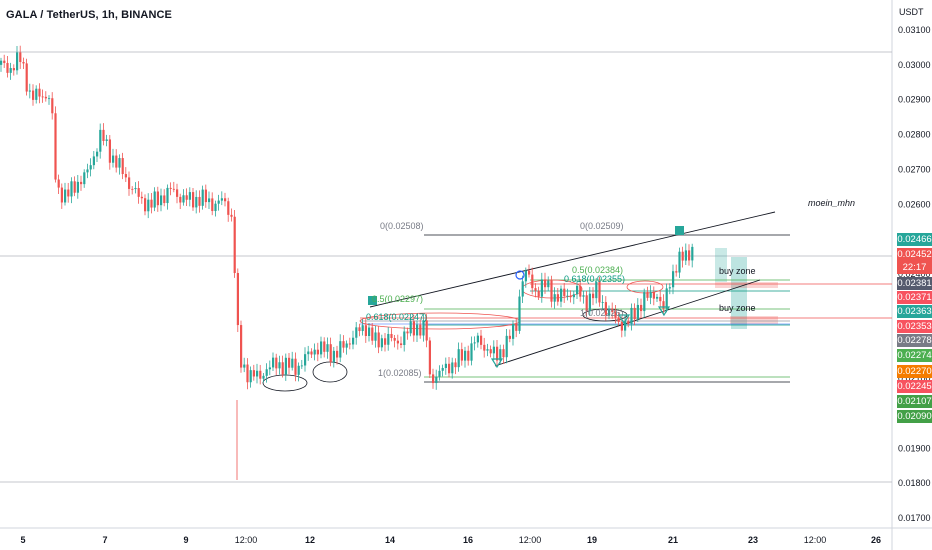 This screenshot has width=932, height=550. Describe the element at coordinates (914, 65) in the screenshot. I see `y-tick-label: 0.03000` at that location.